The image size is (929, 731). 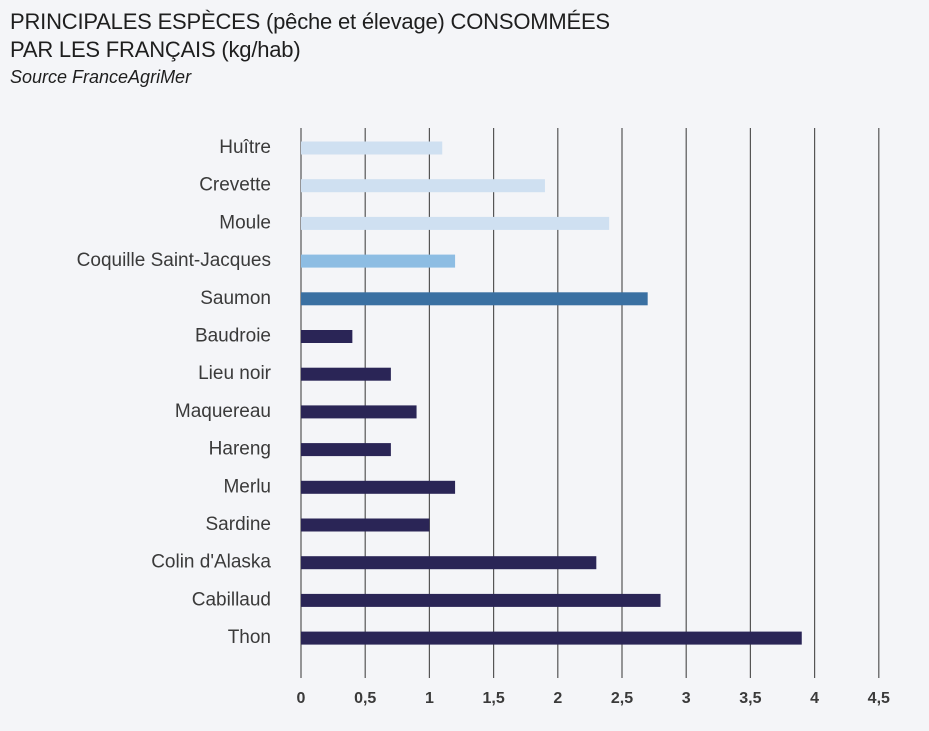 I want to click on x-tick-label: 2, so click(x=557, y=698).